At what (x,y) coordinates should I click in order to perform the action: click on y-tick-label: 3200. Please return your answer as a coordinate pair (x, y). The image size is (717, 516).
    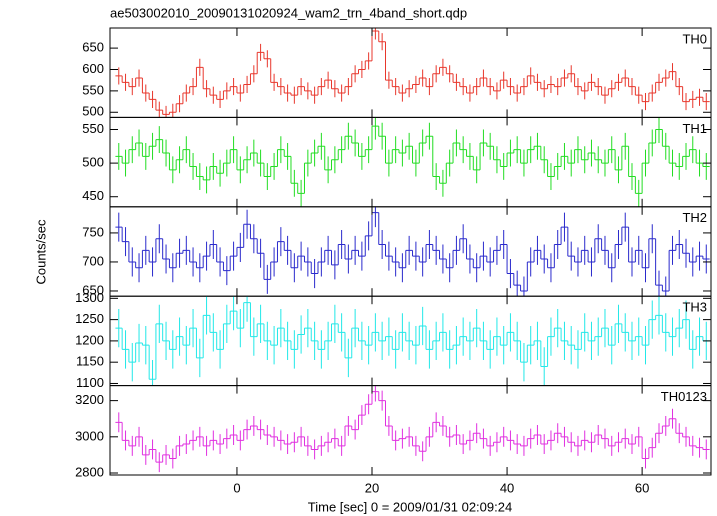
    Looking at the image, I should click on (89, 399).